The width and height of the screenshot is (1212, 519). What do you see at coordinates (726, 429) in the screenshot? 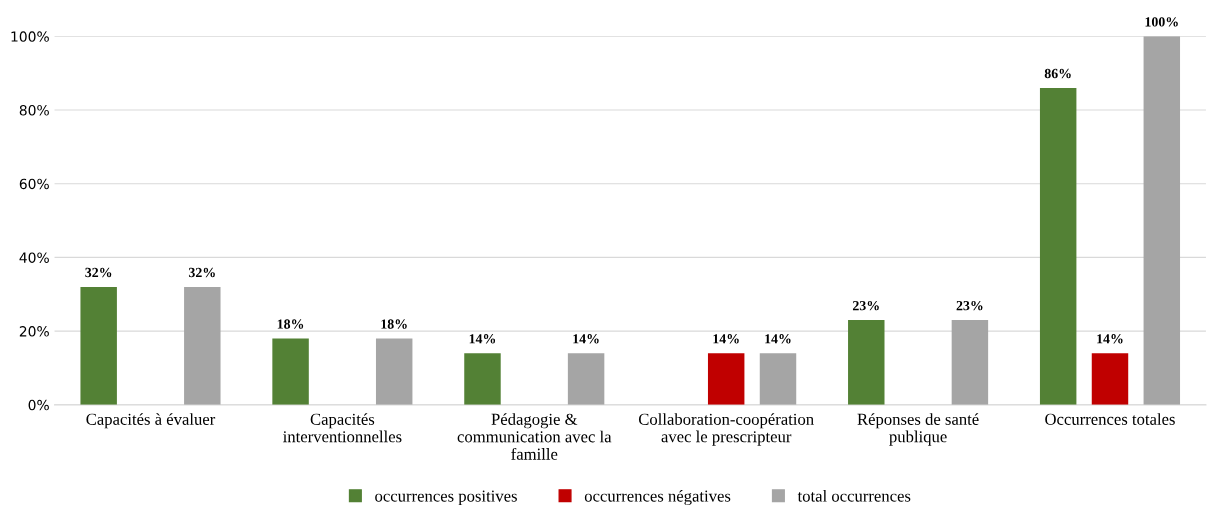
I see `x-tick-label: Collaboration-coopération avec le prescripteur` at bounding box center [726, 429].